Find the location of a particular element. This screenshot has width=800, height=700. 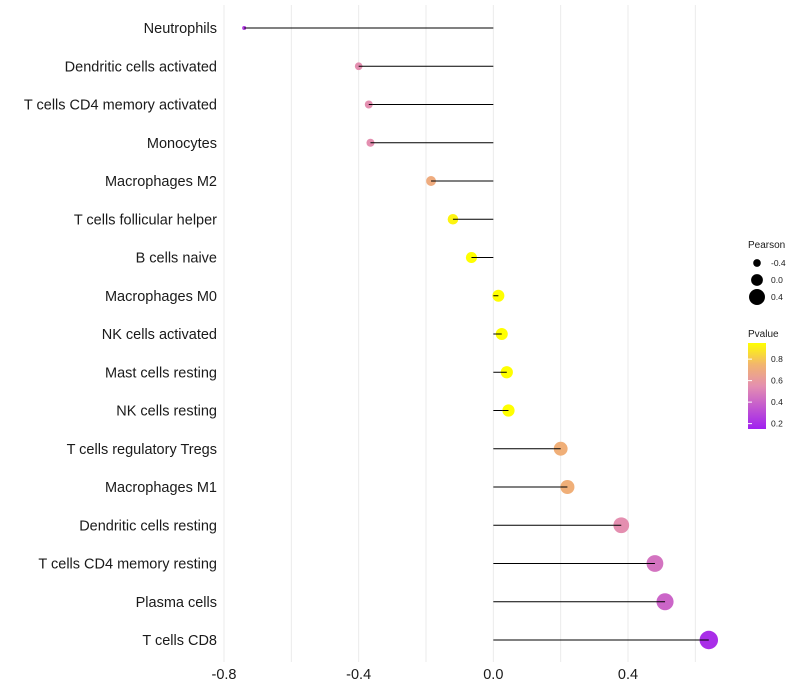

data-point is located at coordinates (709, 640).